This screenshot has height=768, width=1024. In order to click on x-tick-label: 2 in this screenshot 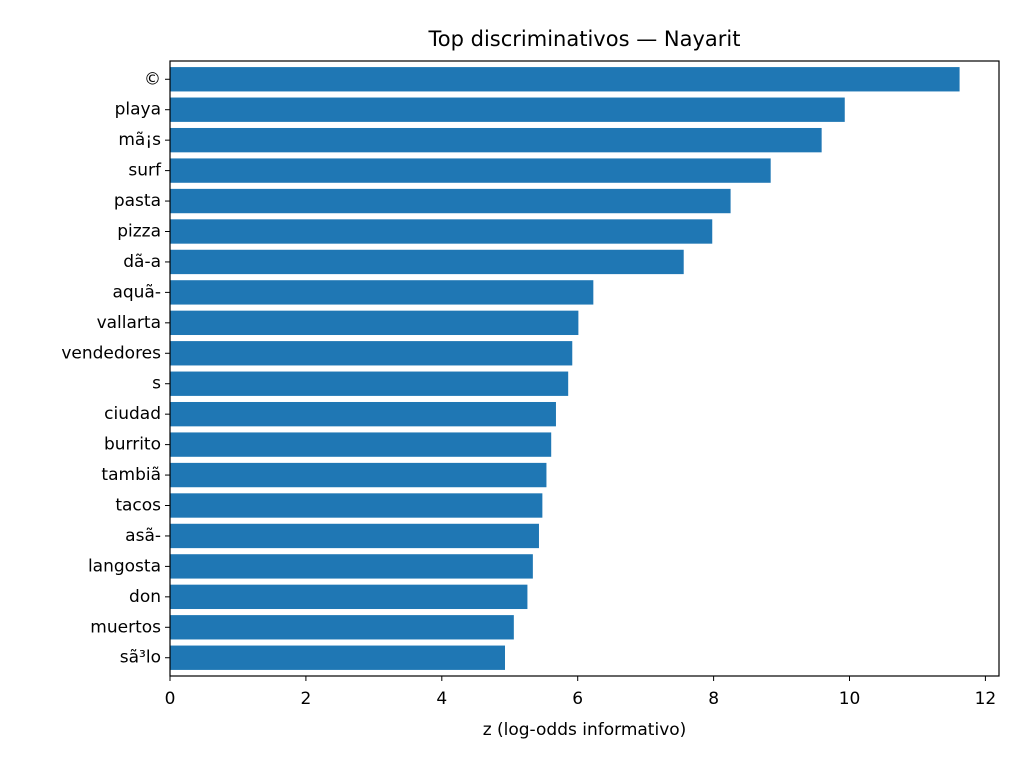, I will do `click(305, 699)`.